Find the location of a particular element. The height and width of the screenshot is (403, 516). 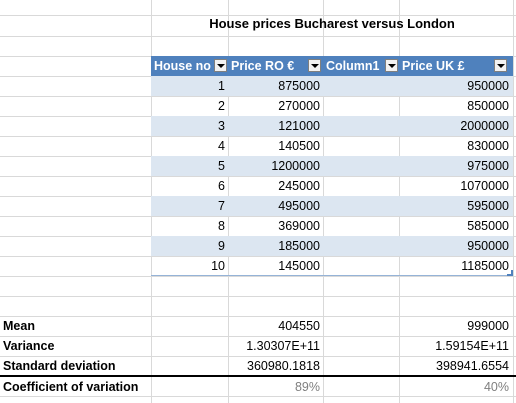

stat-value-ro: 1.30307E+11 is located at coordinates (283, 346).